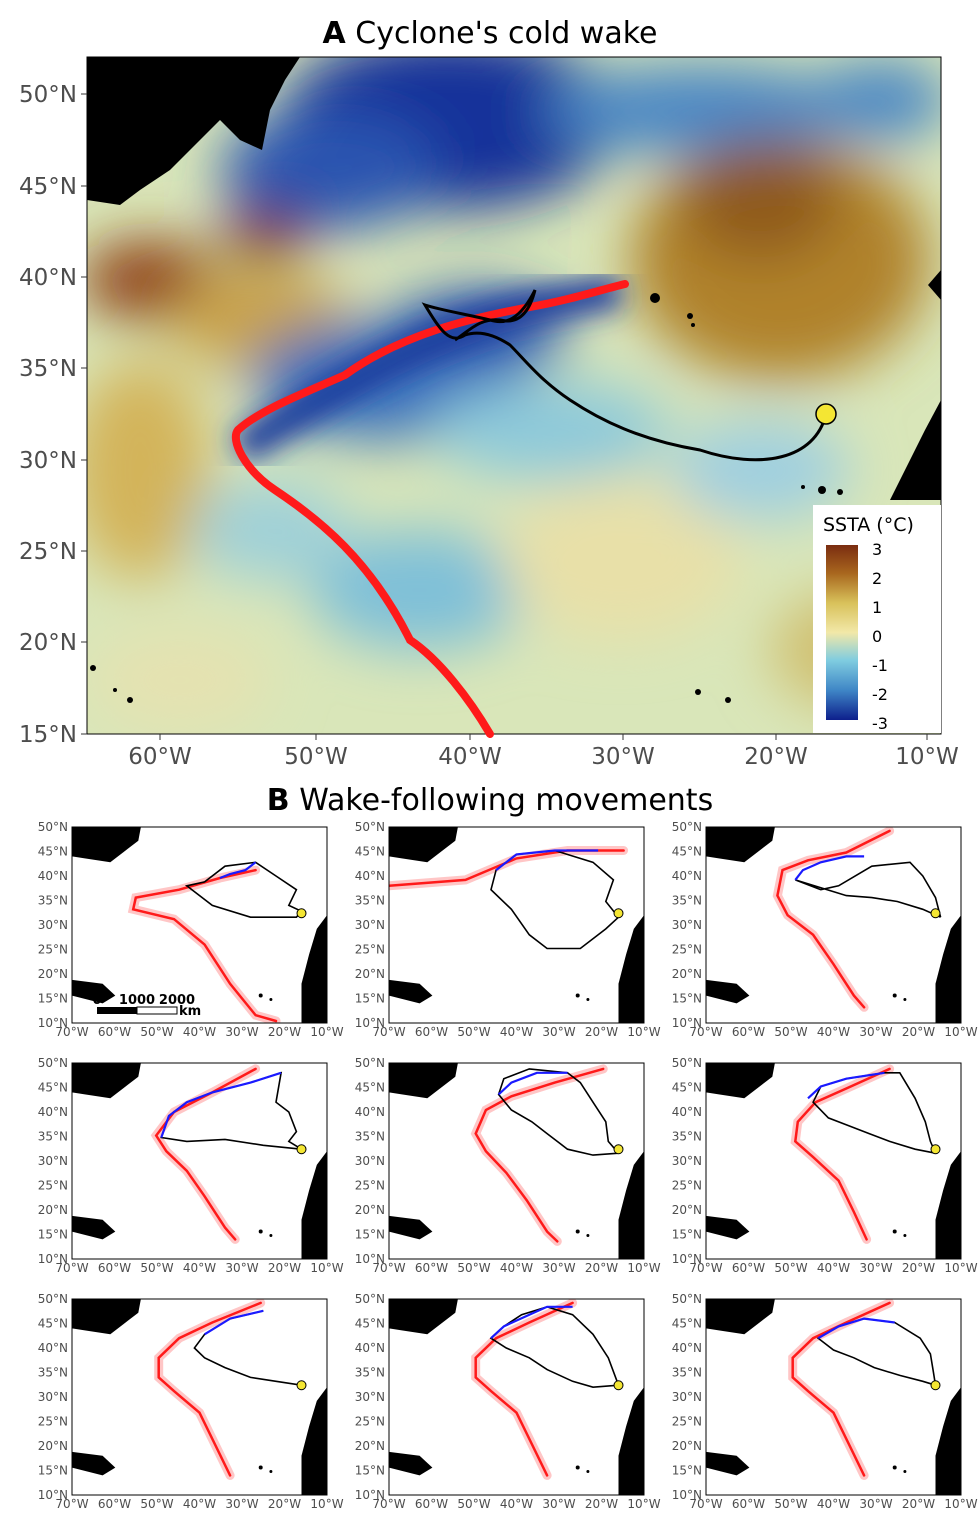 The height and width of the screenshot is (1536, 980). Describe the element at coordinates (490, 800) in the screenshot. I see `panel-b-title: B Wake-following movements` at that location.